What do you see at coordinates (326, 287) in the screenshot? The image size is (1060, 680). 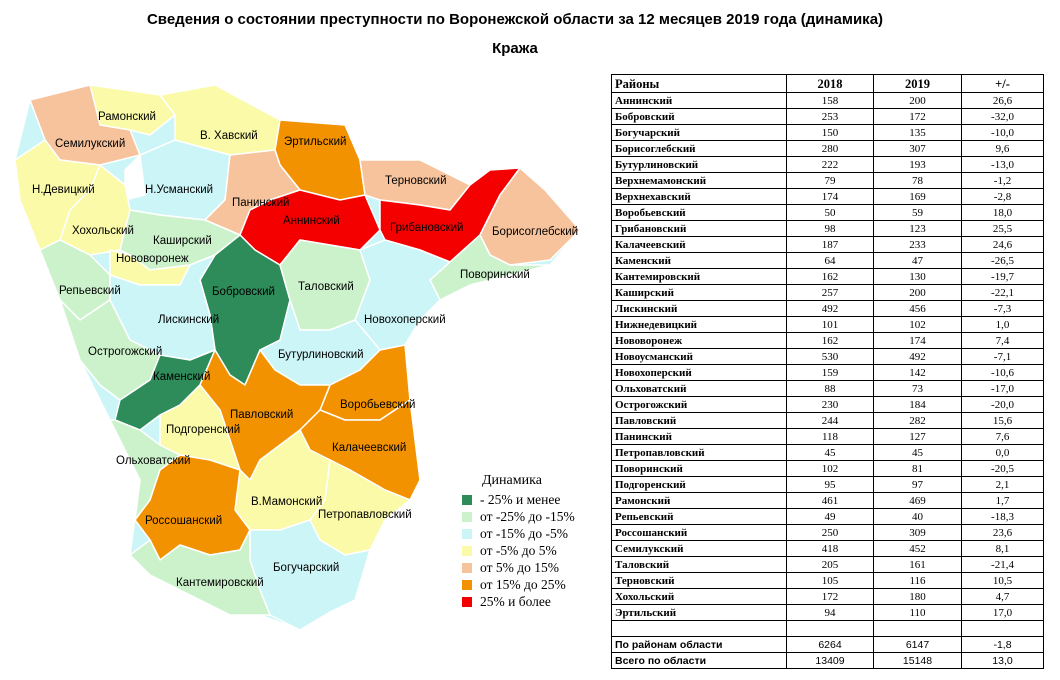 I see `label-talovsky: Таловский` at bounding box center [326, 287].